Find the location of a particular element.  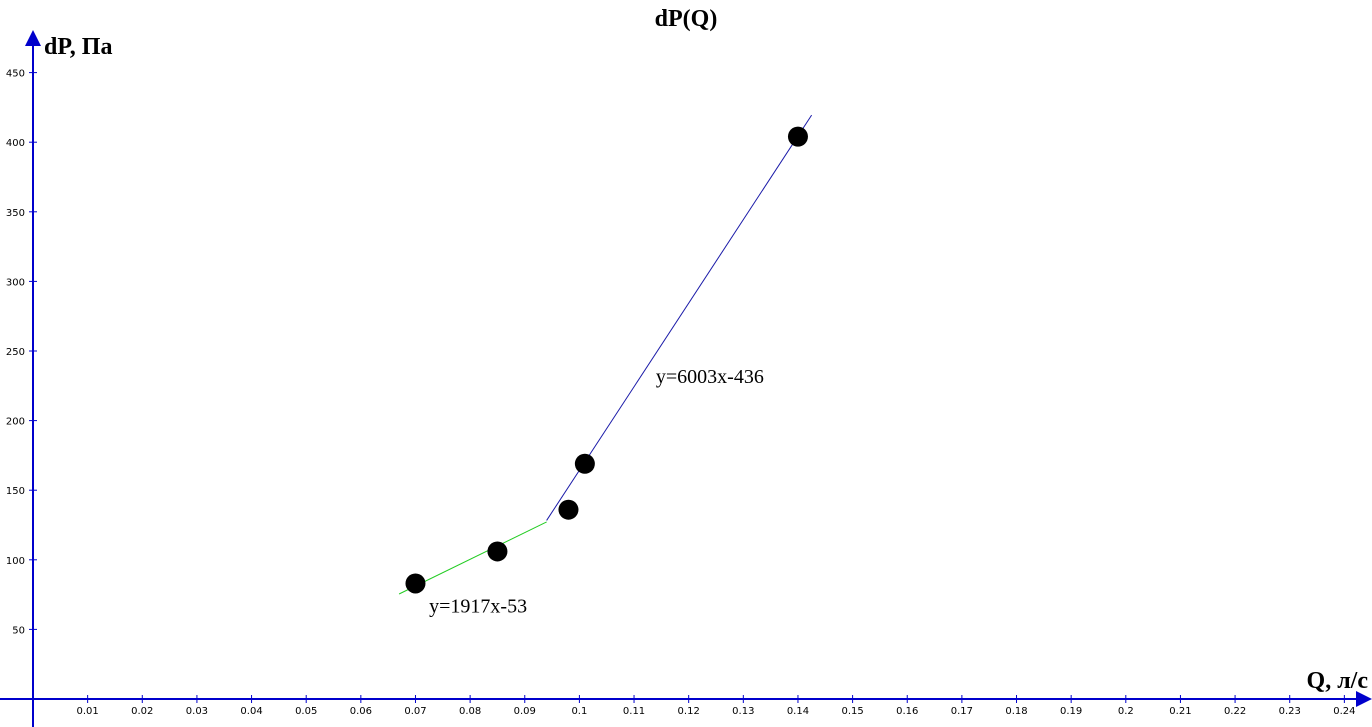

y-axis-ticks: 50 100 150 200 250 300 350 400 450 is located at coordinates (21, 352).